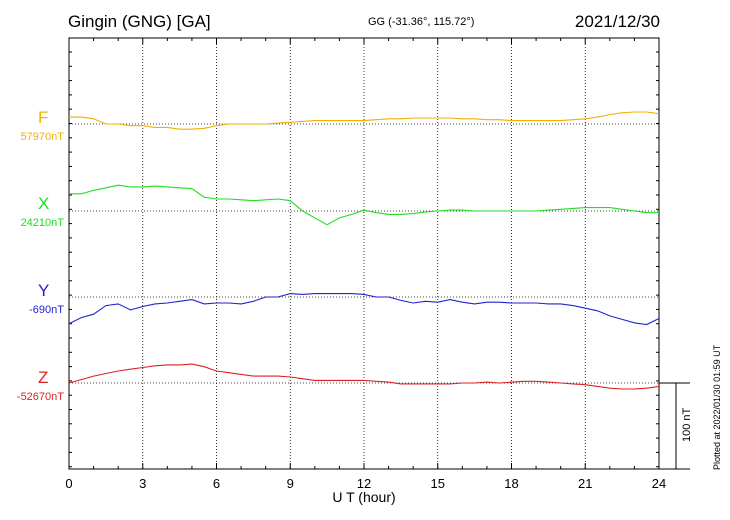  What do you see at coordinates (43, 377) in the screenshot?
I see `component-name-z: Z` at bounding box center [43, 377].